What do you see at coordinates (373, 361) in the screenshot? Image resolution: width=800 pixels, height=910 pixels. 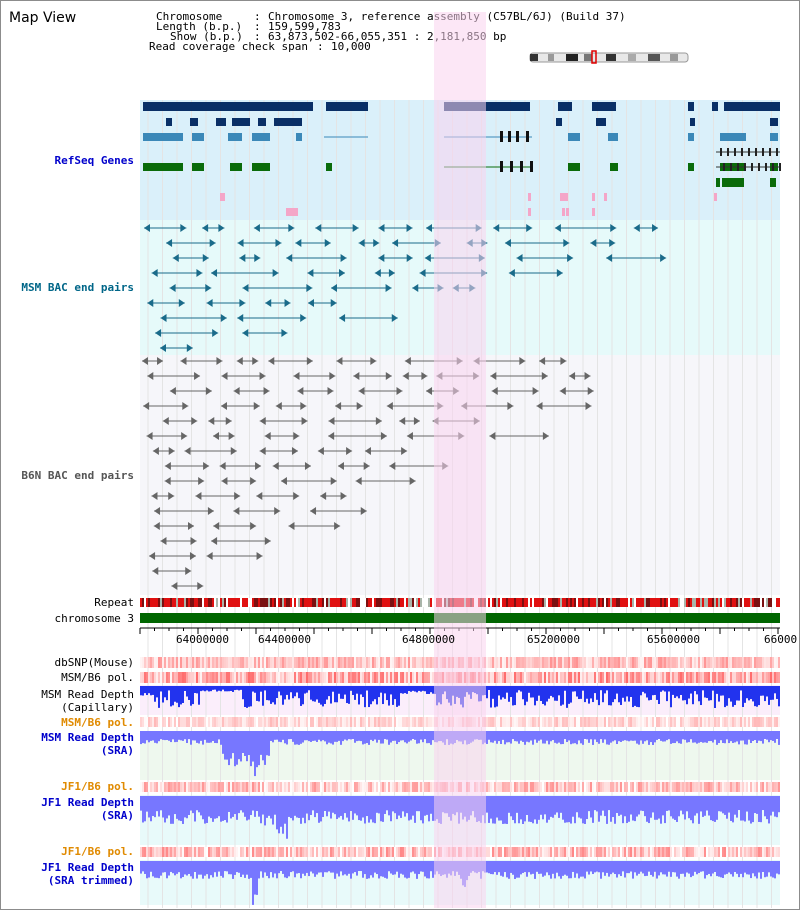 I see `bac-end-right` at bounding box center [373, 361].